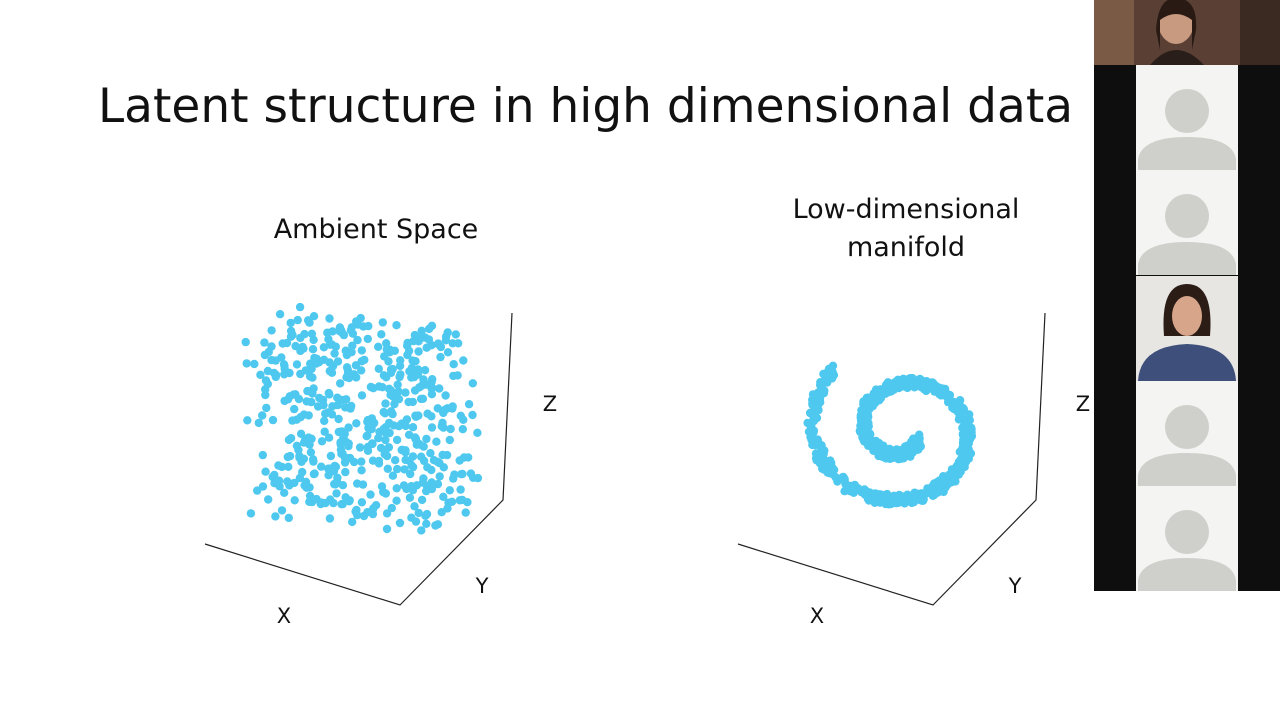 The width and height of the screenshot is (1280, 720). I want to click on axis-lines, so click(891, 459).